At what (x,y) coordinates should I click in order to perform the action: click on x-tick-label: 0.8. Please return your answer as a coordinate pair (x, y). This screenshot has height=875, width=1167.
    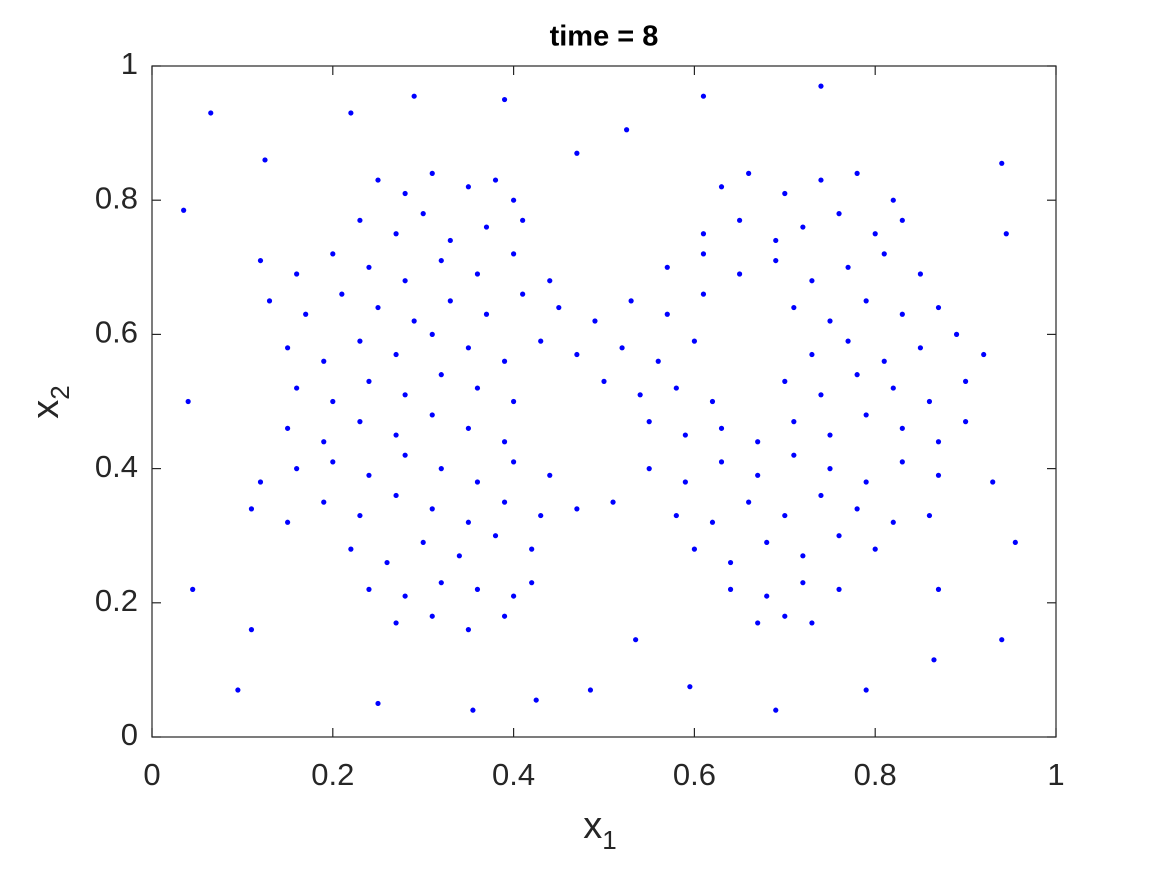
    Looking at the image, I should click on (875, 774).